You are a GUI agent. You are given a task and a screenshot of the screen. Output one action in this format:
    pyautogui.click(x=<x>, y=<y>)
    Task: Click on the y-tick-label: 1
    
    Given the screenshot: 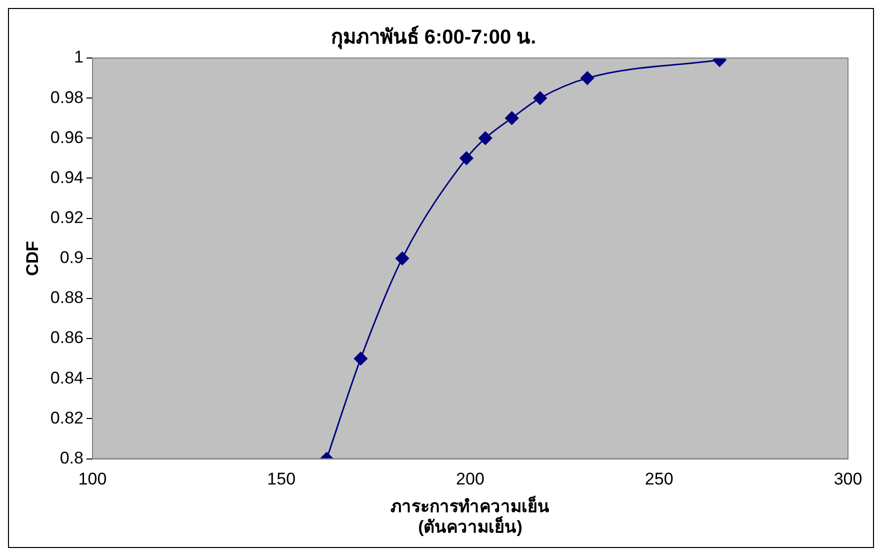 What is the action you would take?
    pyautogui.click(x=79, y=57)
    